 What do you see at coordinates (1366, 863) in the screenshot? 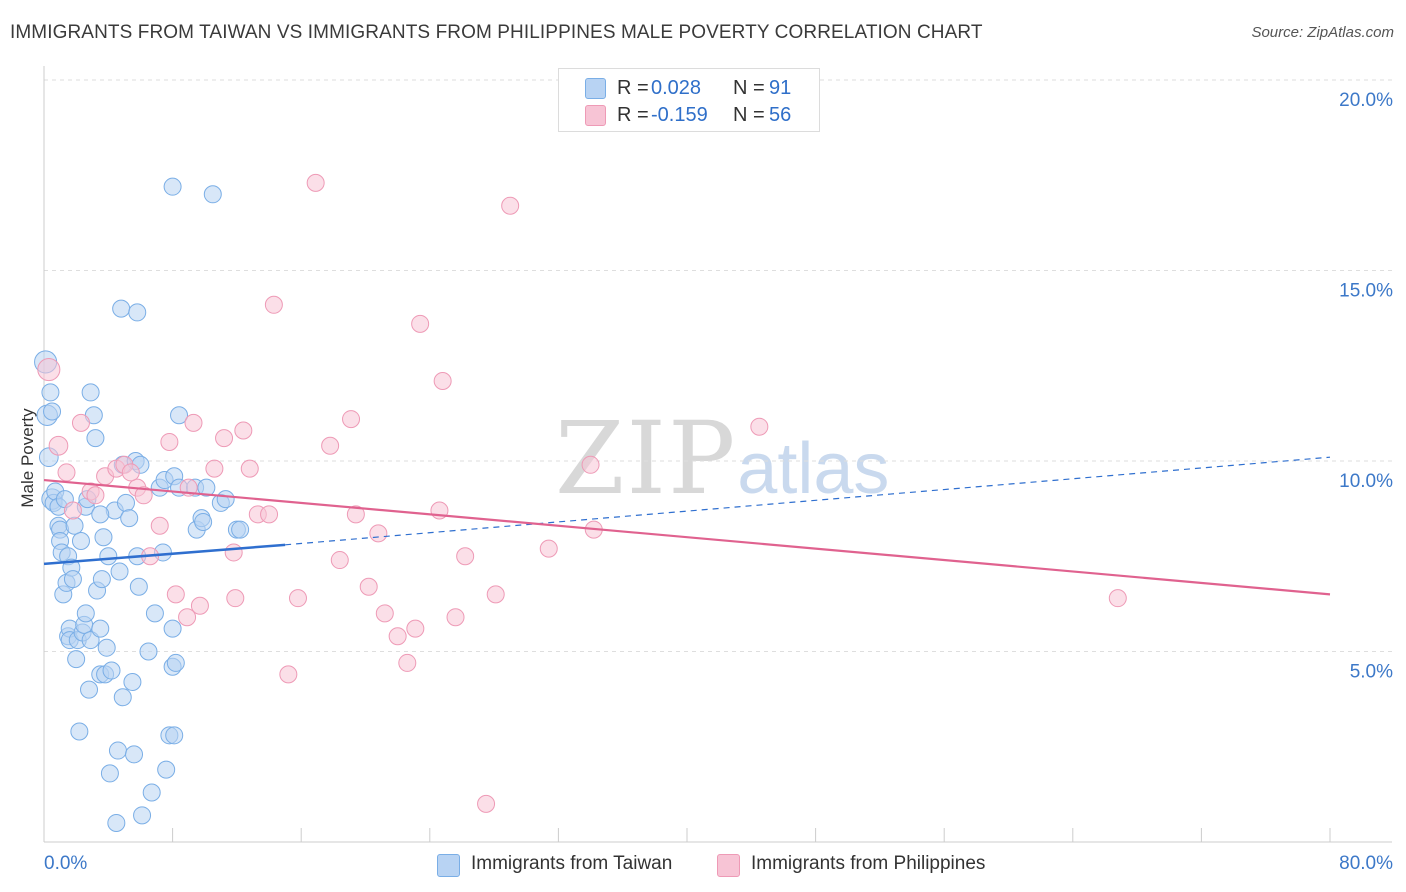
I see `x-tick-label: 80.0%` at bounding box center [1366, 863].